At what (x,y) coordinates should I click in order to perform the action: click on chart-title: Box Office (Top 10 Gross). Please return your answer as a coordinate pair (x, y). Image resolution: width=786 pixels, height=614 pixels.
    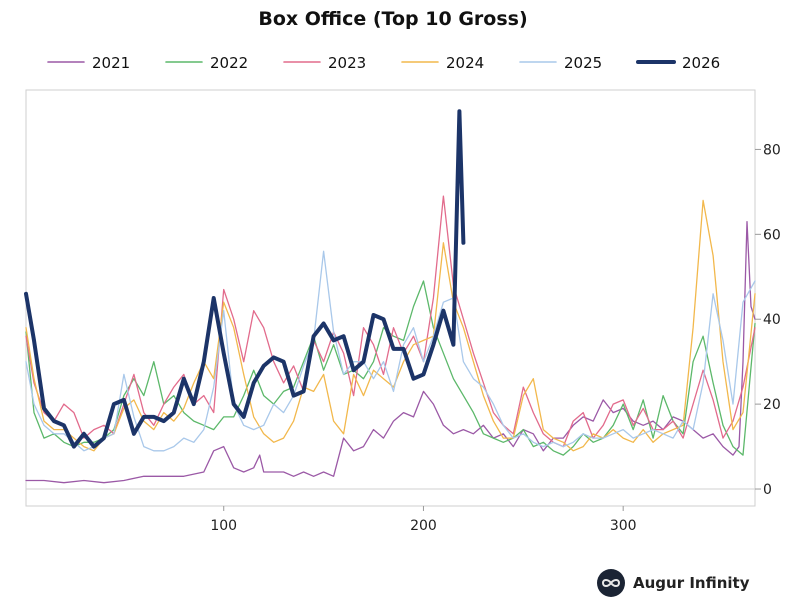
    Looking at the image, I should click on (392, 19).